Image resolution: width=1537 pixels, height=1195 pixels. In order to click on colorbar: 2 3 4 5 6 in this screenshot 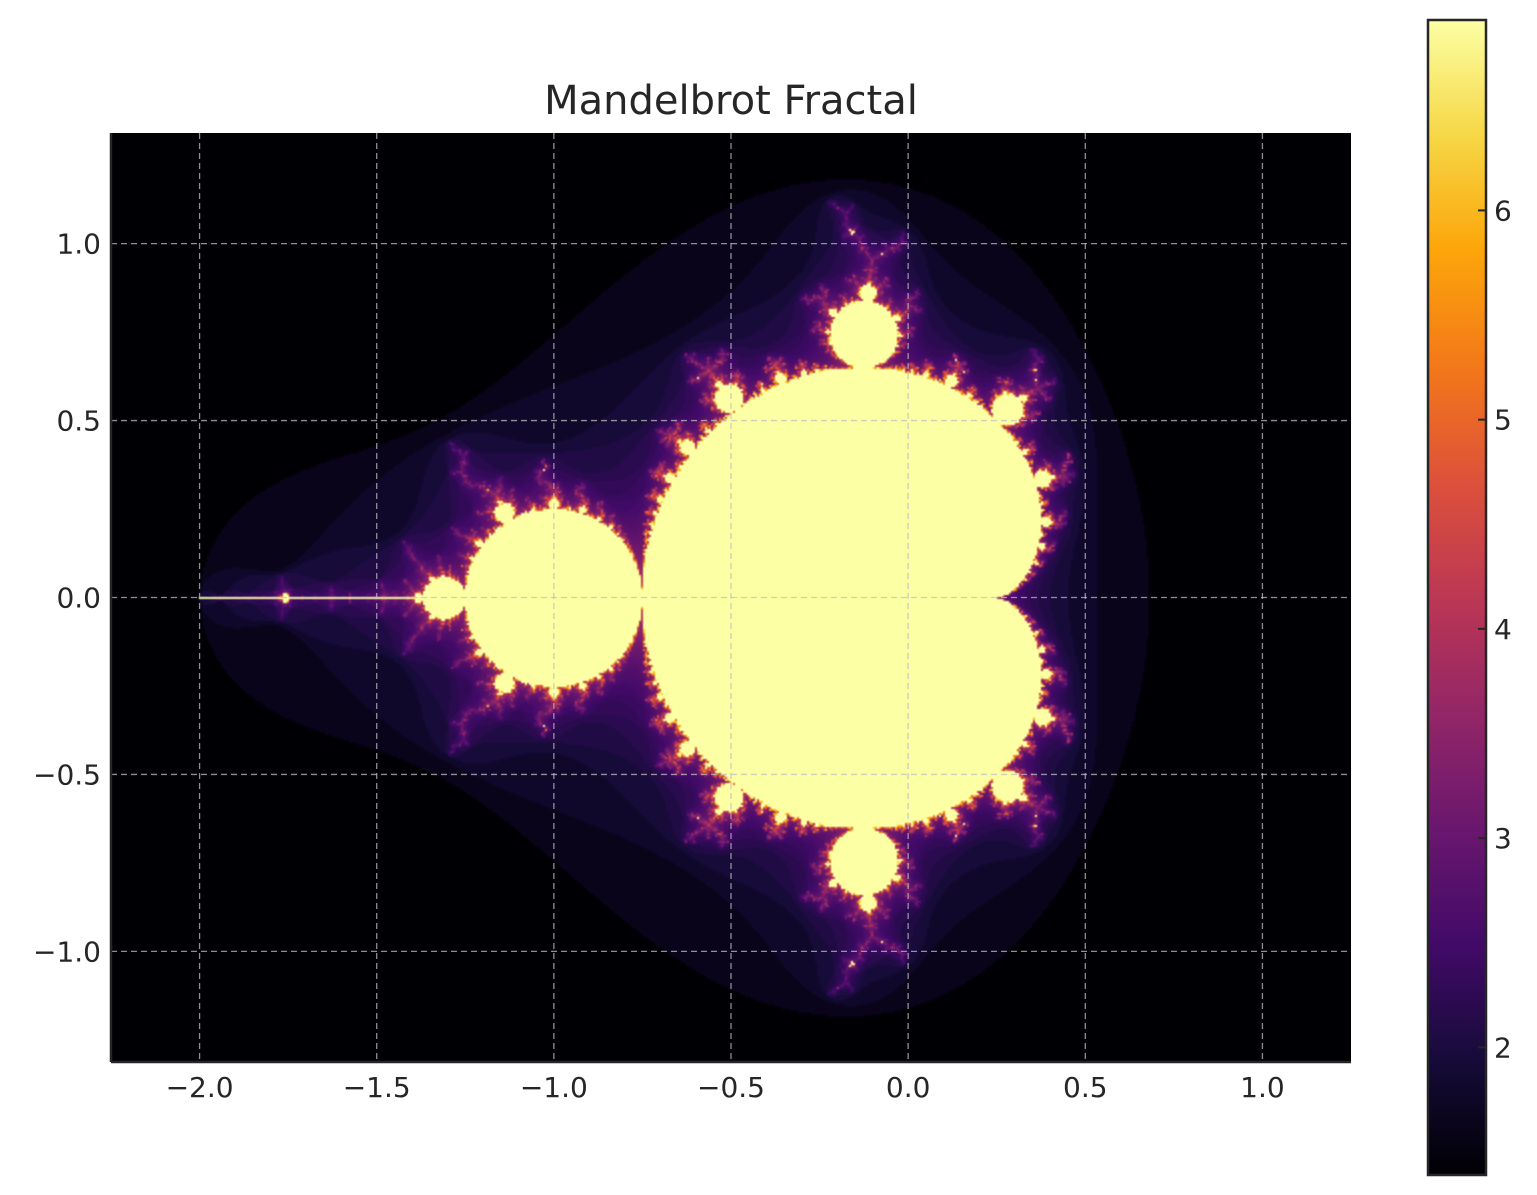, I will do `click(1469, 597)`.